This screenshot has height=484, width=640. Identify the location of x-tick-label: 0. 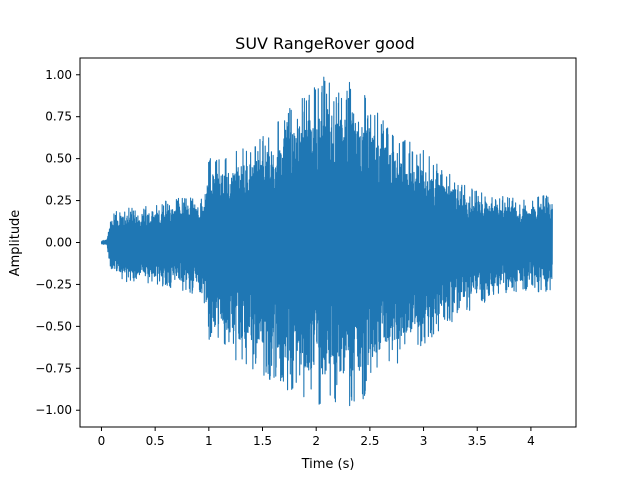
(102, 441).